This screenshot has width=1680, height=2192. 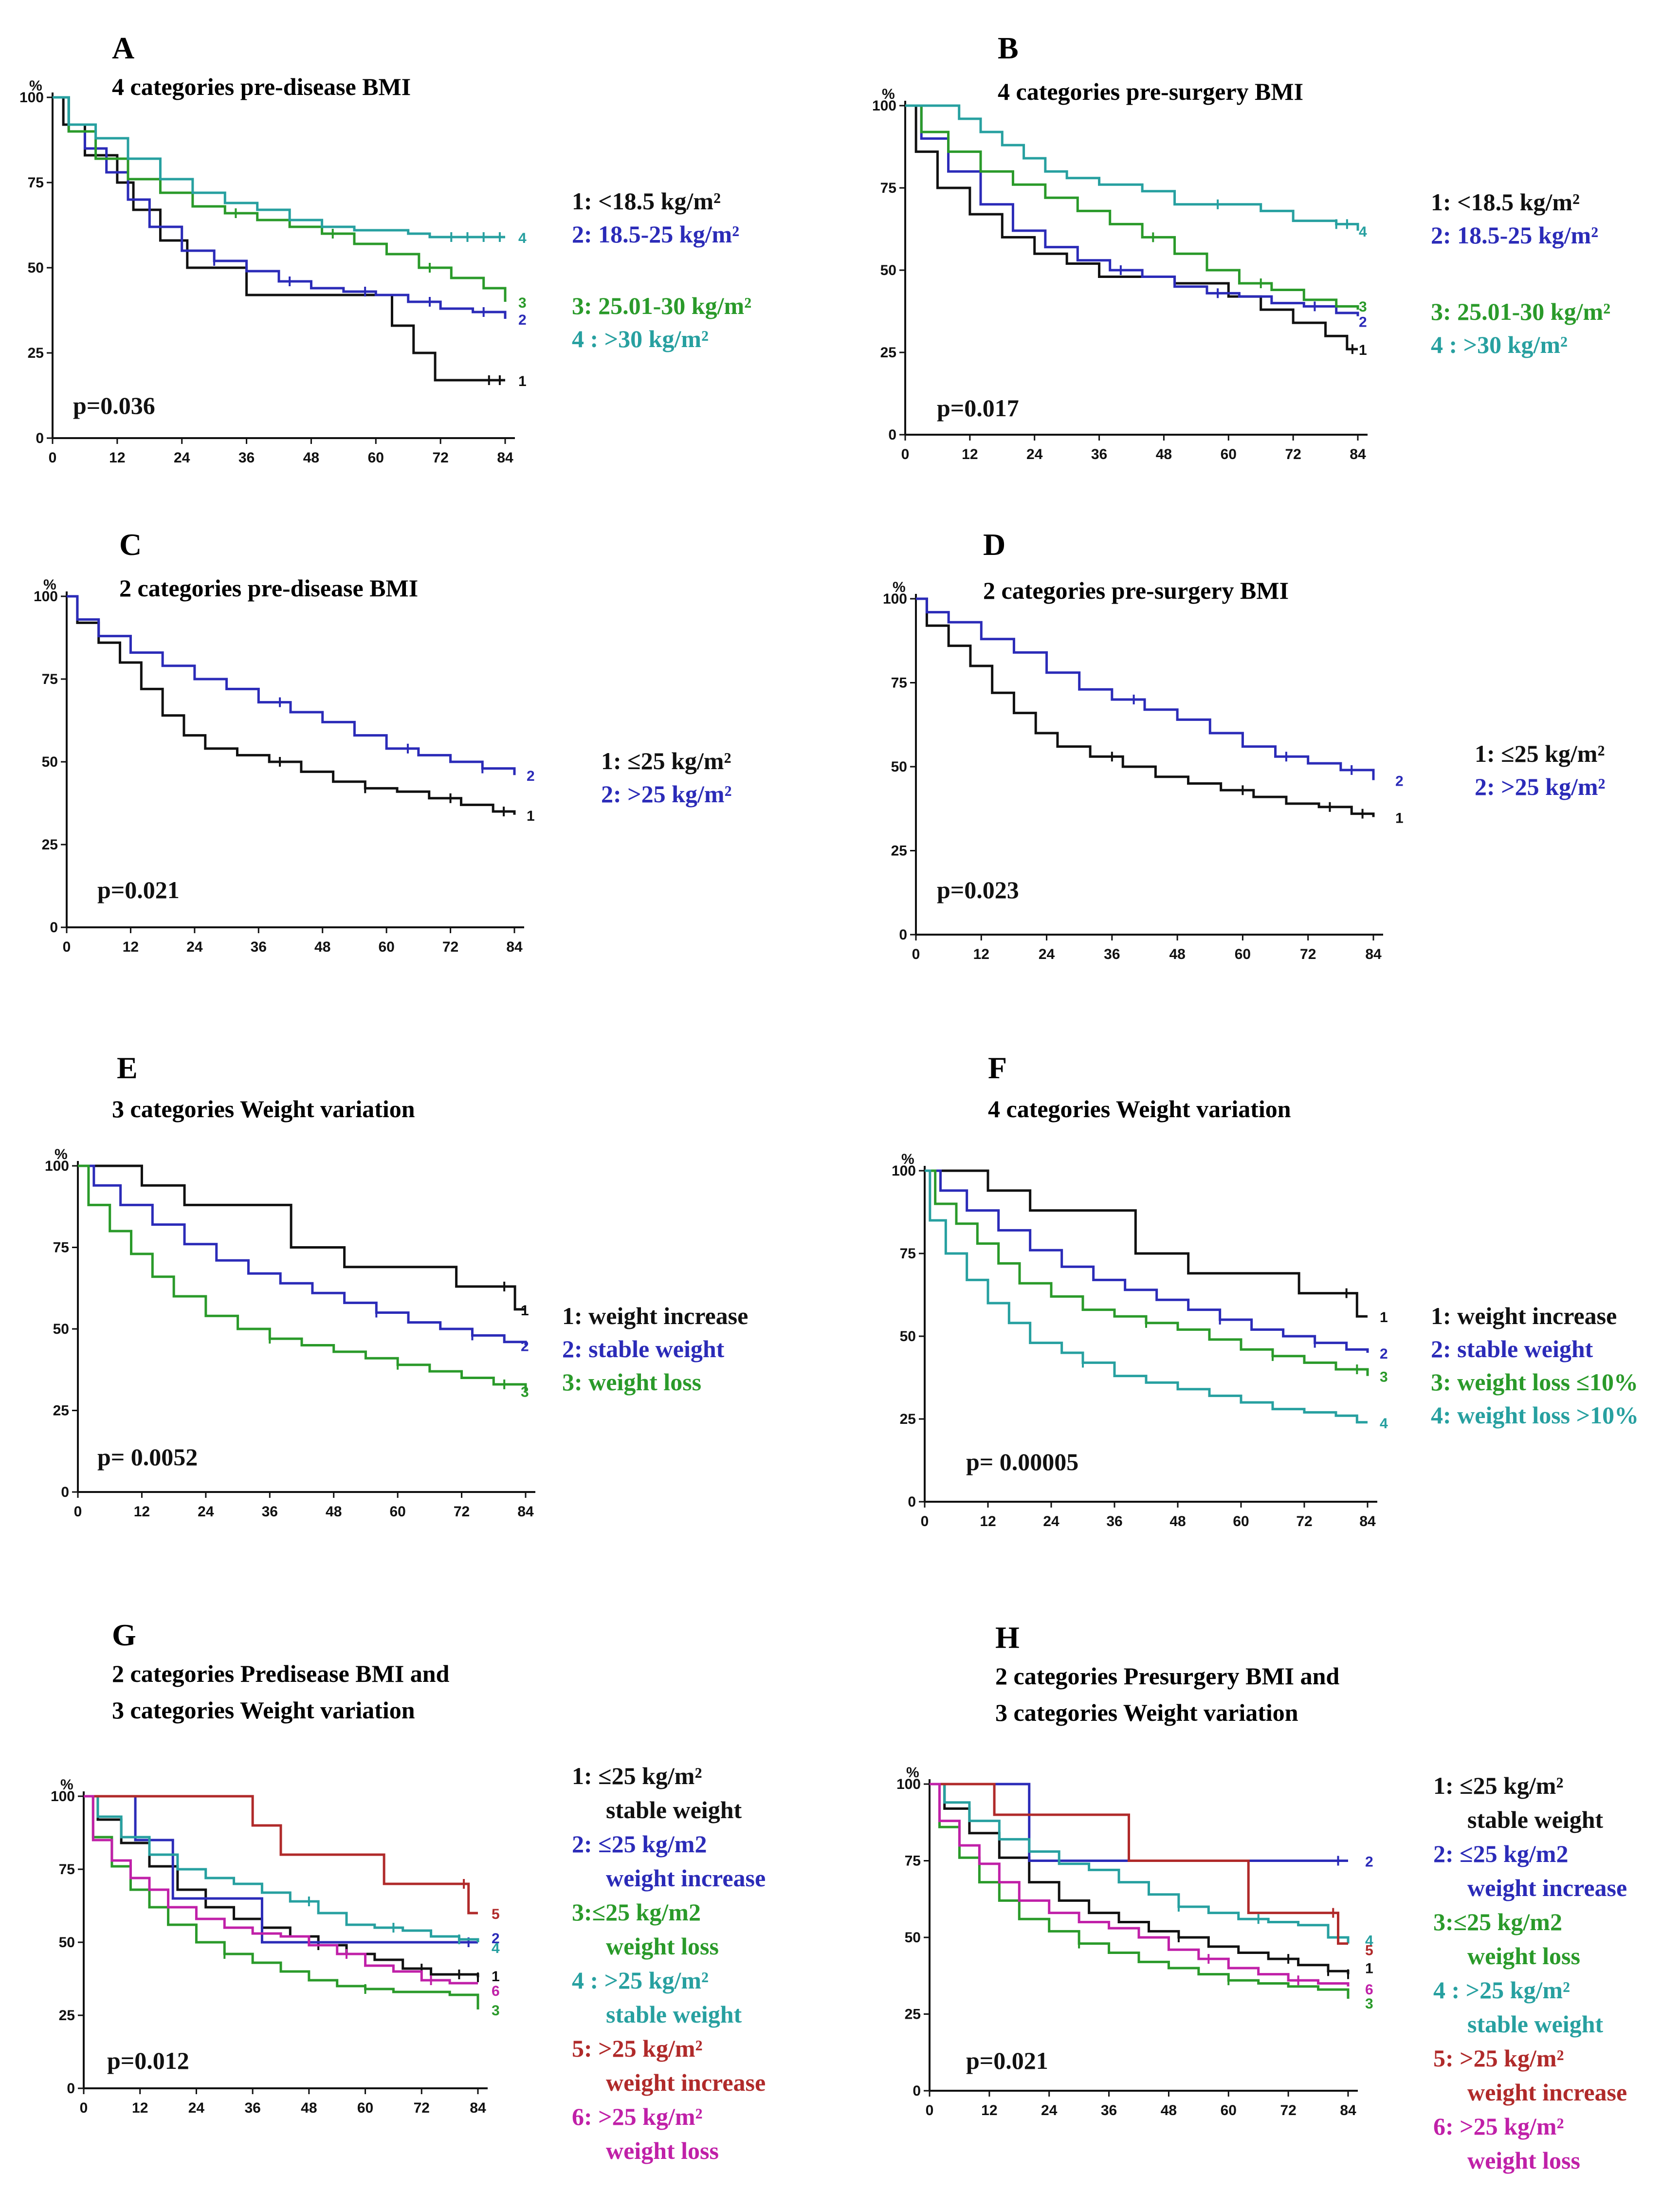 I want to click on legend-entry: 4: weight loss >10%, so click(x=1535, y=1415).